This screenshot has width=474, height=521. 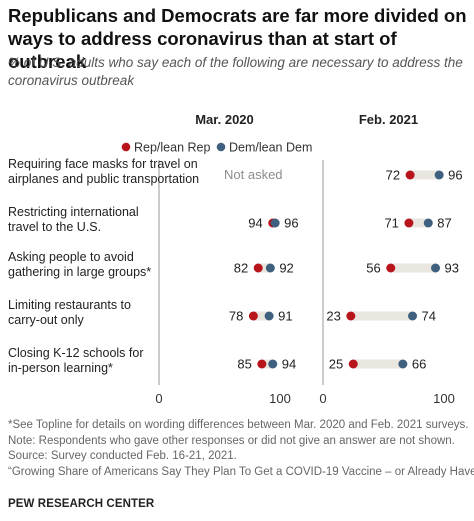 I want to click on legend-rep-label: Rep/lean Rep, so click(x=172, y=148).